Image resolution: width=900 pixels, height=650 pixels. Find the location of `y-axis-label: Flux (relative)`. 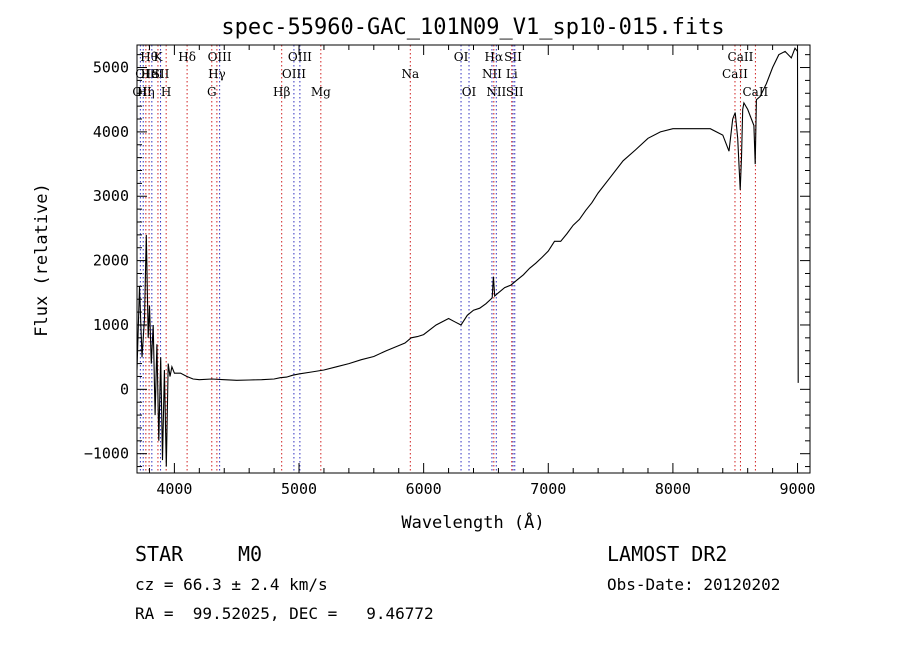

y-axis-label: Flux (relative) is located at coordinates (42, 260).